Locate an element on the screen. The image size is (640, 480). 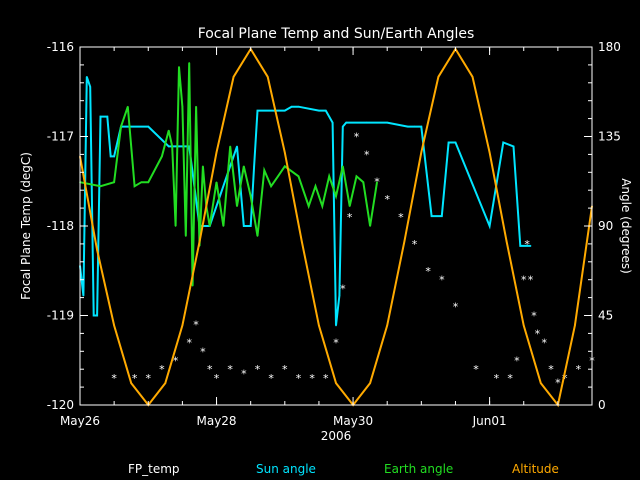
x-tick-label: May26 is located at coordinates (80, 421).